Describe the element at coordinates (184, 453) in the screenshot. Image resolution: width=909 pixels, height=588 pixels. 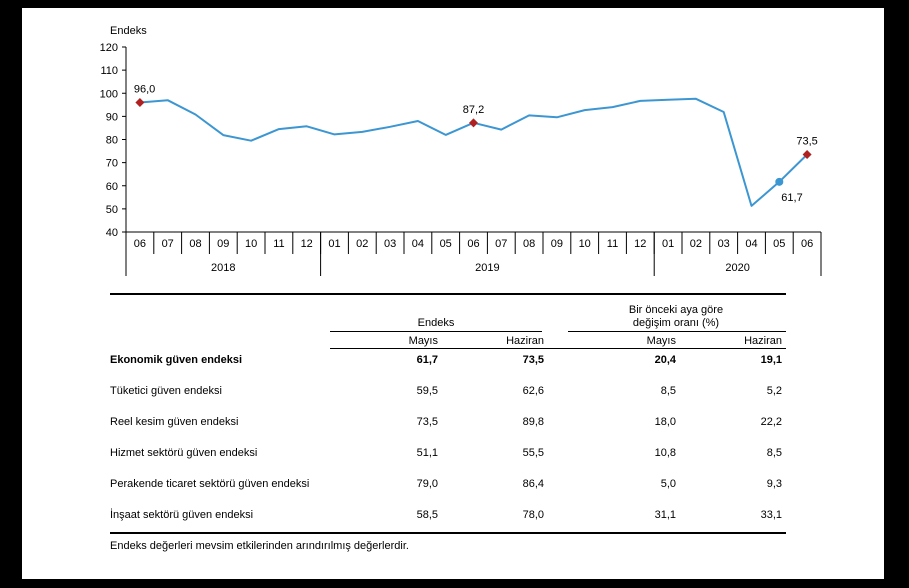
I see `row-label: Hizmet sektörü güven endeksi` at that location.